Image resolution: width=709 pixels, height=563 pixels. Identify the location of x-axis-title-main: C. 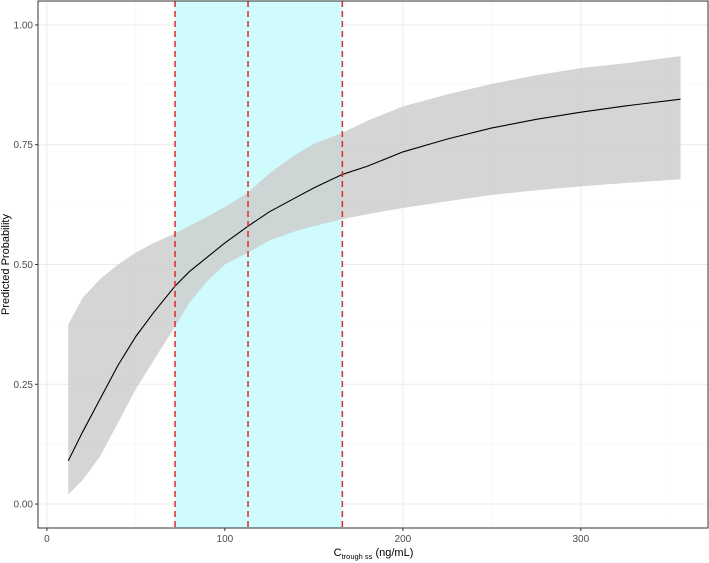
(338, 553).